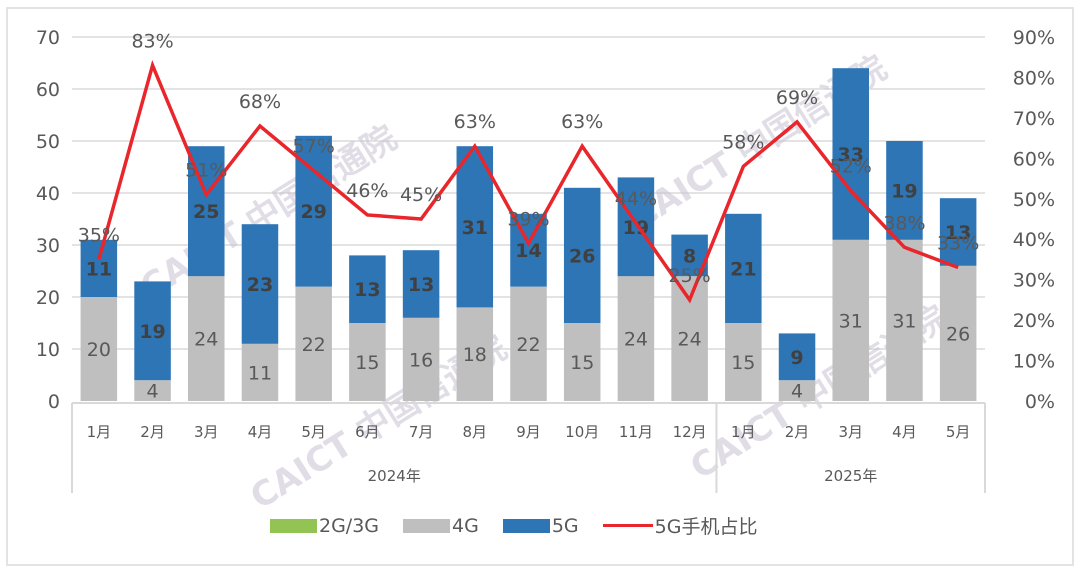 The image size is (1080, 573). I want to click on x-category-label: 7月, so click(421, 432).